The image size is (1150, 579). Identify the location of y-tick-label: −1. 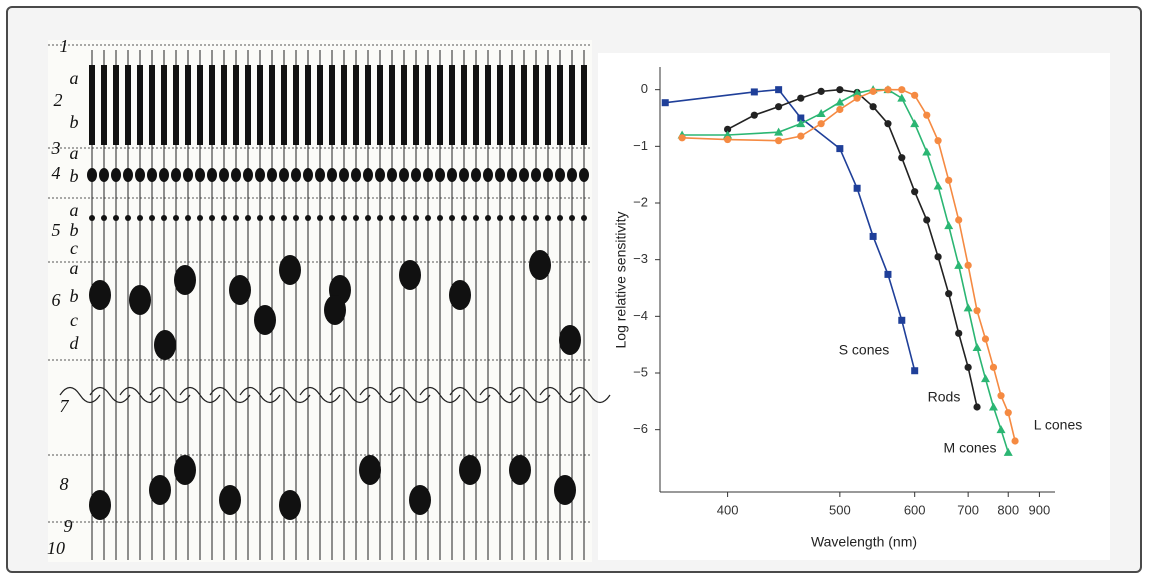
(640, 145).